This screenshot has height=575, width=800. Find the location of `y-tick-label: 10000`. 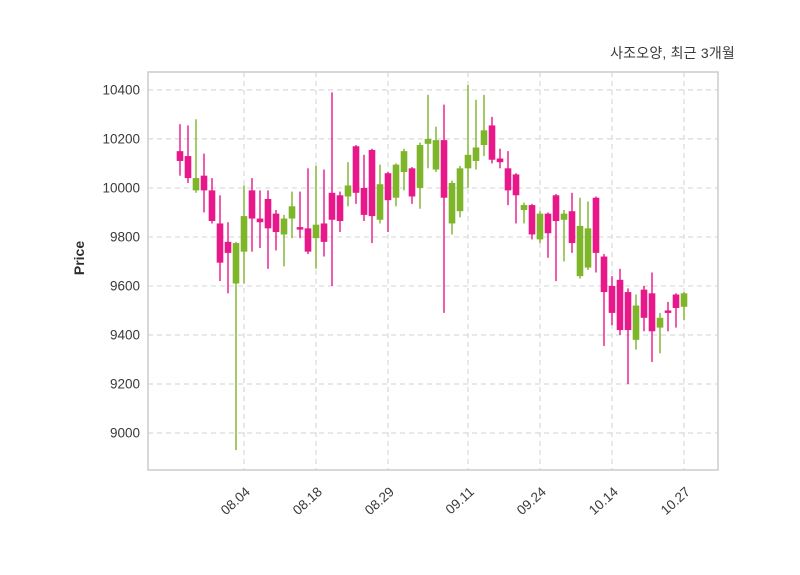

y-tick-label: 10000 is located at coordinates (121, 187).